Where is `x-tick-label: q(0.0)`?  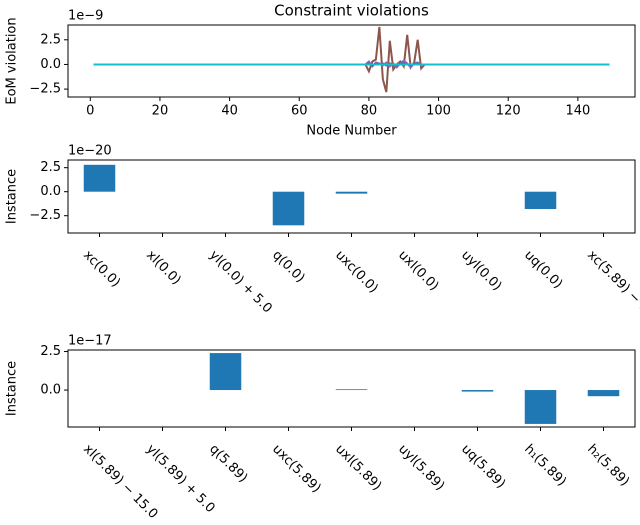 x-tick-label: q(0.0) is located at coordinates (288, 267).